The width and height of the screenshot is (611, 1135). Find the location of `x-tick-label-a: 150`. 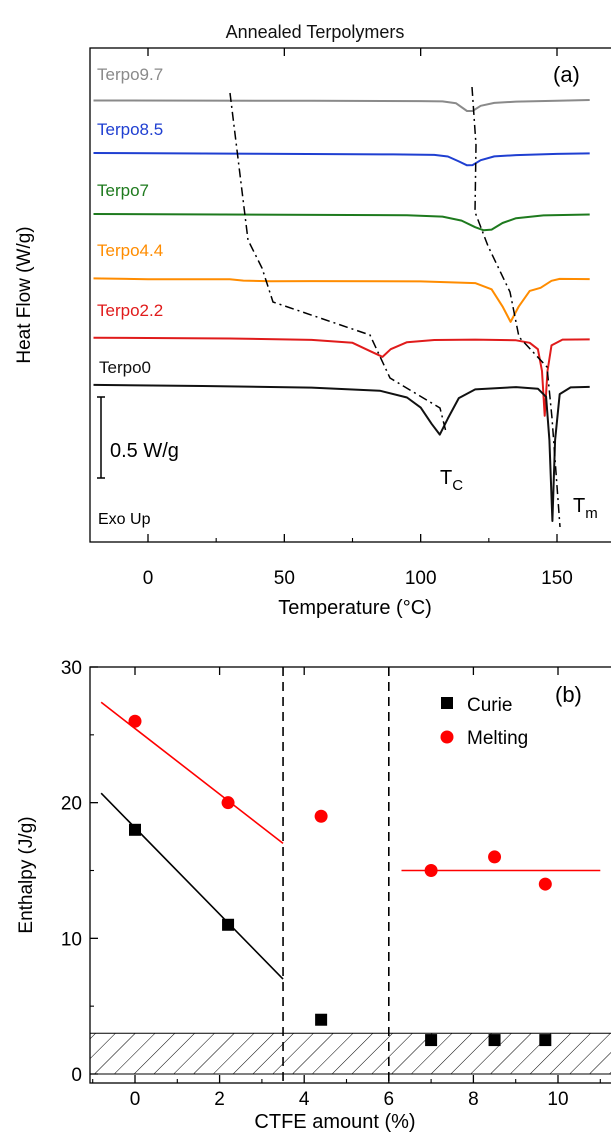

x-tick-label-a: 150 is located at coordinates (557, 578).